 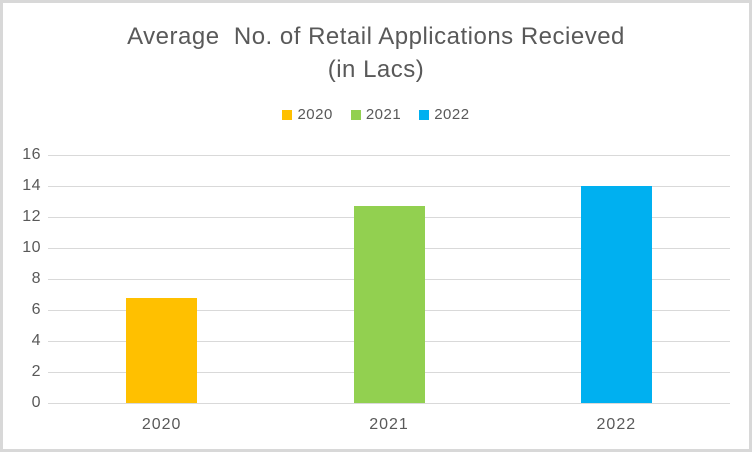 I want to click on bar-2022, so click(x=616, y=294).